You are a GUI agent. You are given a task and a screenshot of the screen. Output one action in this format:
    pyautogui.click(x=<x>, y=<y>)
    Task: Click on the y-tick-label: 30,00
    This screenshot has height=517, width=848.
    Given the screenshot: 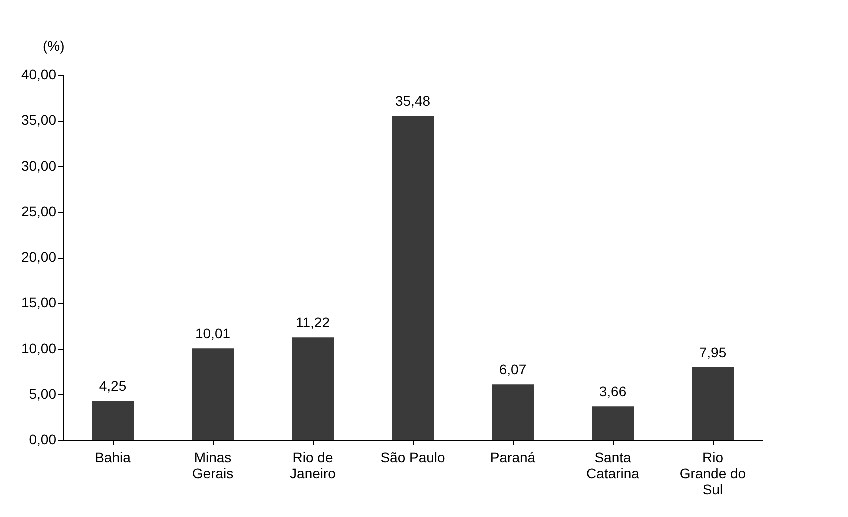 What is the action you would take?
    pyautogui.click(x=39, y=166)
    